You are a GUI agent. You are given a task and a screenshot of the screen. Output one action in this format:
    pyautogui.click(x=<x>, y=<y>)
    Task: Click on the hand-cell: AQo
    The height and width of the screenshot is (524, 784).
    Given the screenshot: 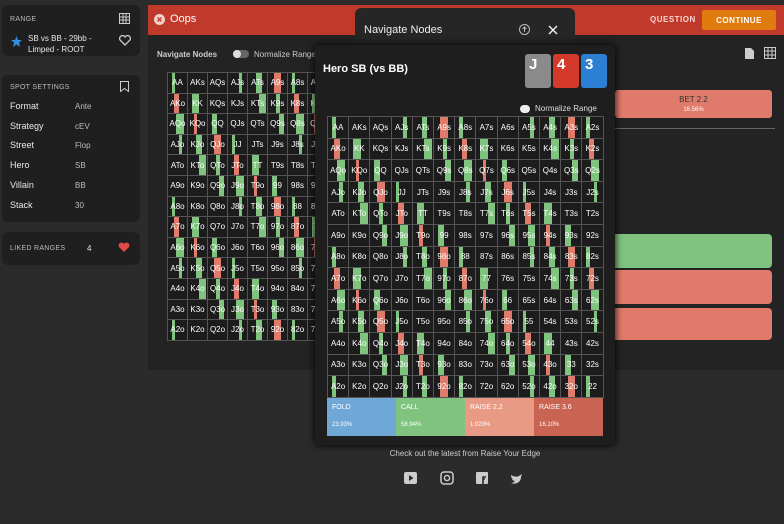 What is the action you would take?
    pyautogui.click(x=338, y=170)
    